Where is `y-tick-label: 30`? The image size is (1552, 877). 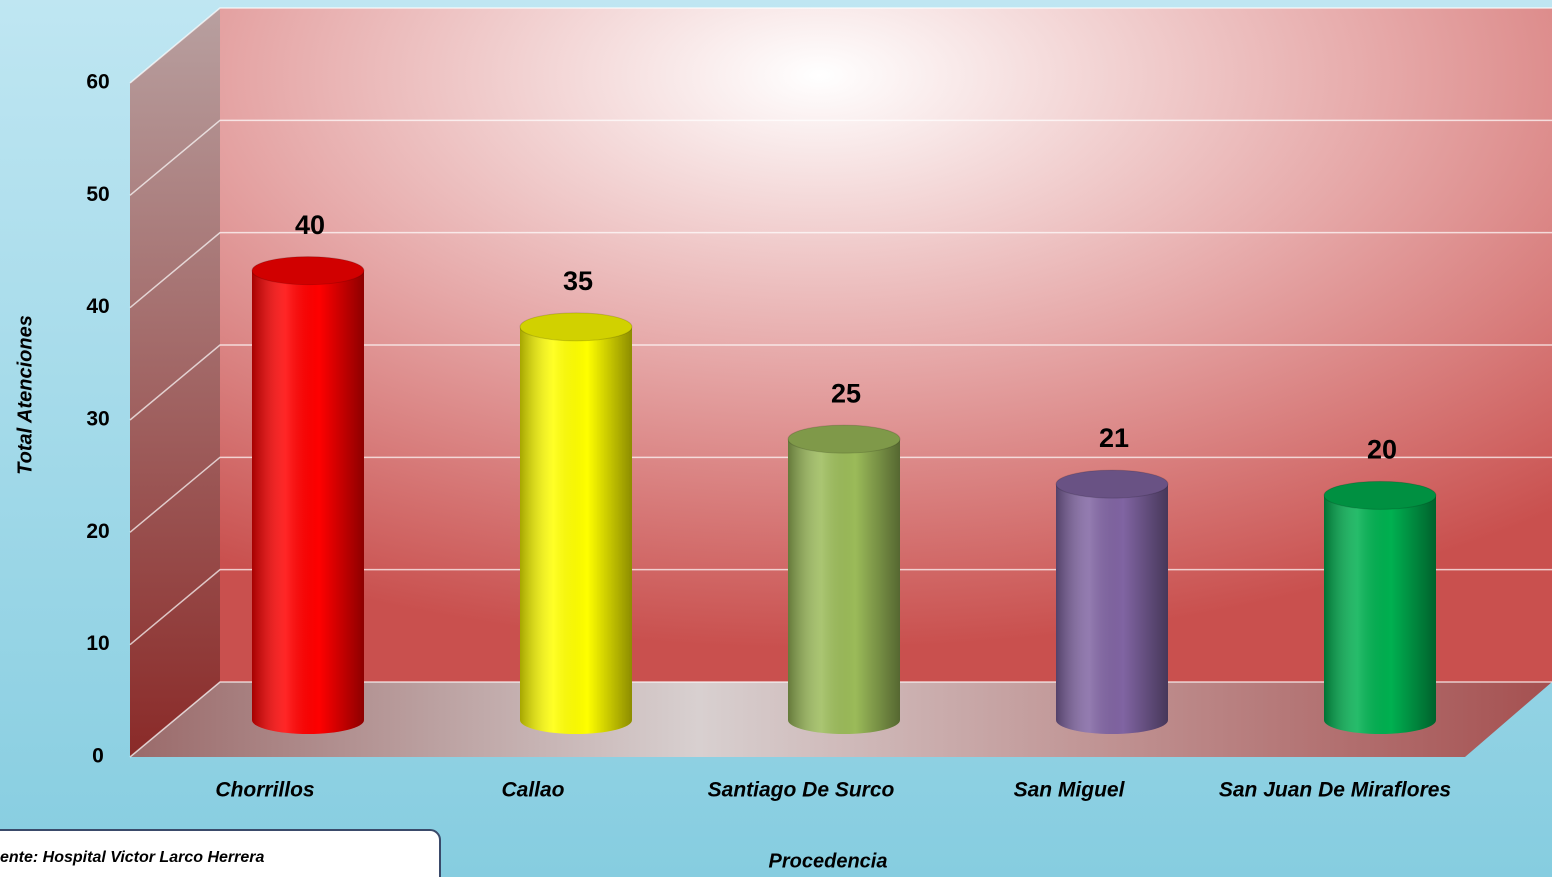 y-tick-label: 30 is located at coordinates (97, 419).